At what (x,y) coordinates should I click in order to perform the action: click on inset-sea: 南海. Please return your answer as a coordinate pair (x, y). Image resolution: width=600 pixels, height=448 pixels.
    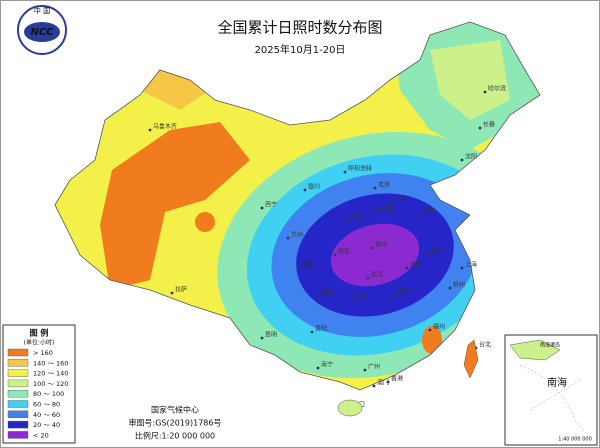
    Looking at the image, I should click on (557, 382).